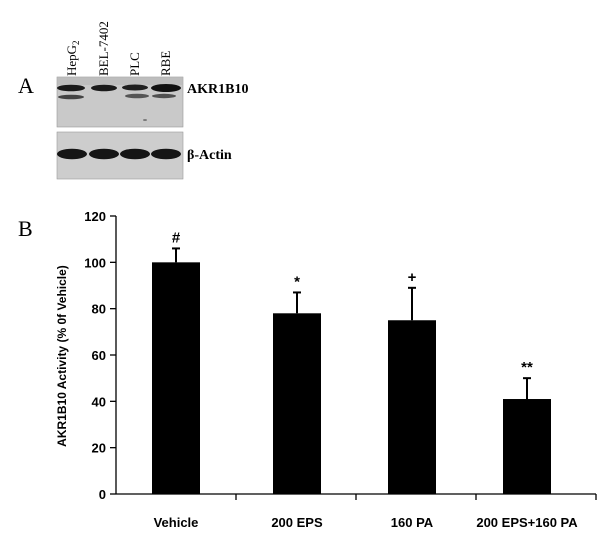  Describe the element at coordinates (366, 522) in the screenshot. I see `x-tick-labels: Vehicle 200 EPS 160 PA 200 EPS+160 PA` at that location.